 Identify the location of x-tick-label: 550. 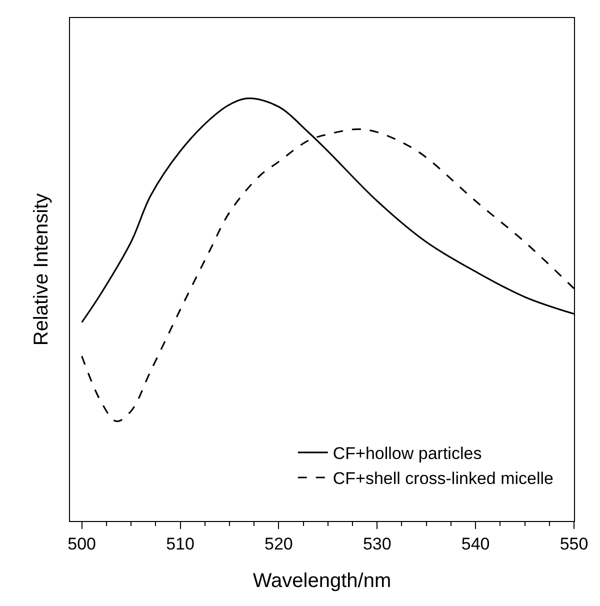
(574, 544).